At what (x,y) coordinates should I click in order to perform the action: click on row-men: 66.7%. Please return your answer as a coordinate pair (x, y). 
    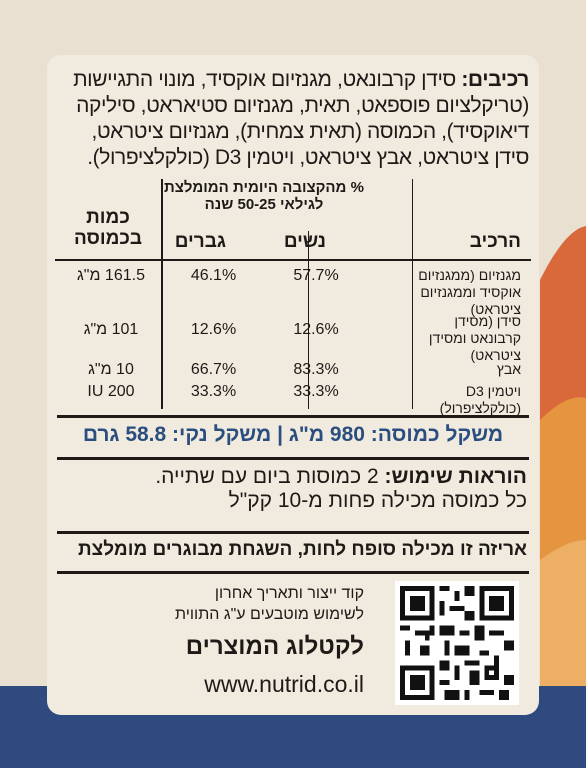
    Looking at the image, I should click on (213, 369).